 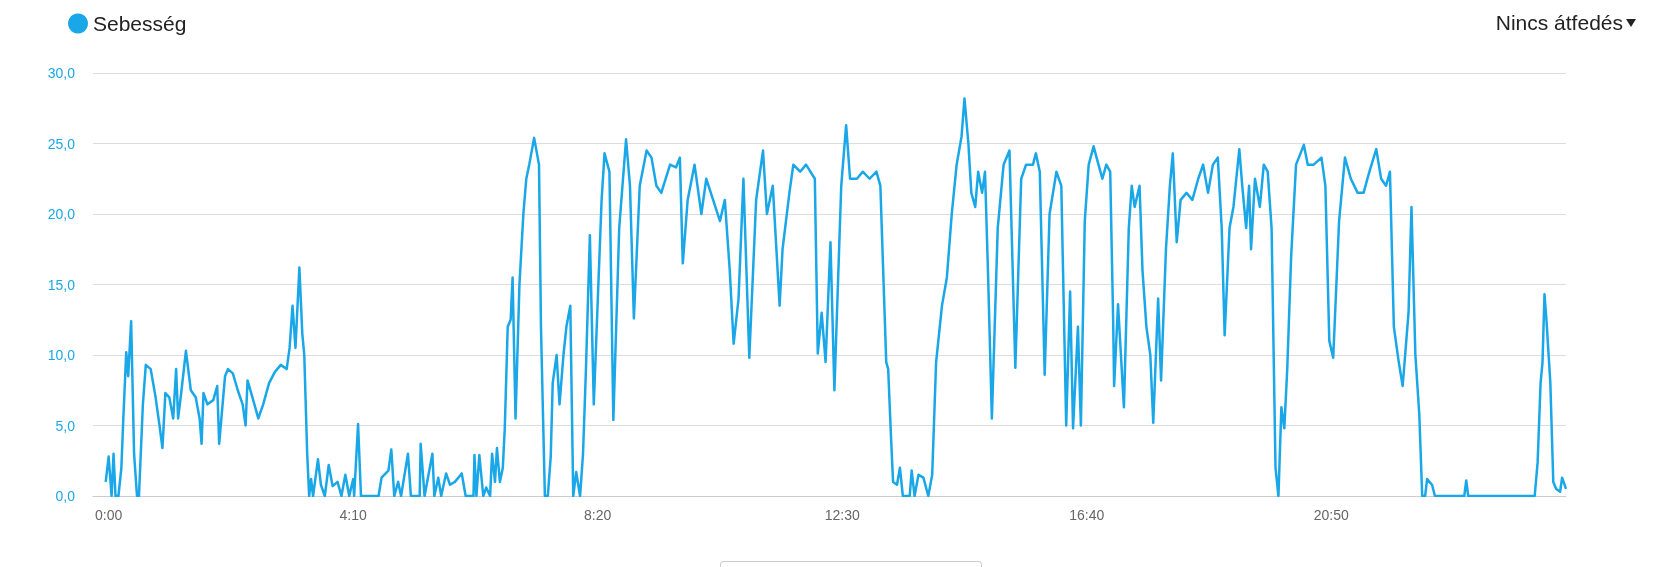 What do you see at coordinates (1087, 515) in the screenshot?
I see `x-tick-label: 16:40` at bounding box center [1087, 515].